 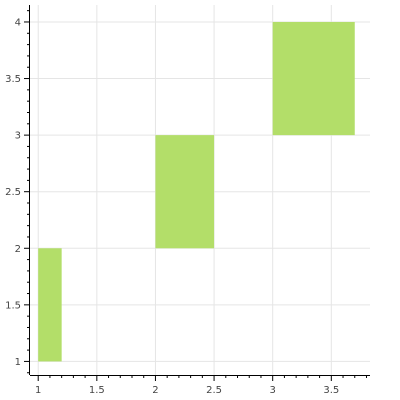 What do you see at coordinates (18, 22) in the screenshot?
I see `y-tick-label: 4` at bounding box center [18, 22].